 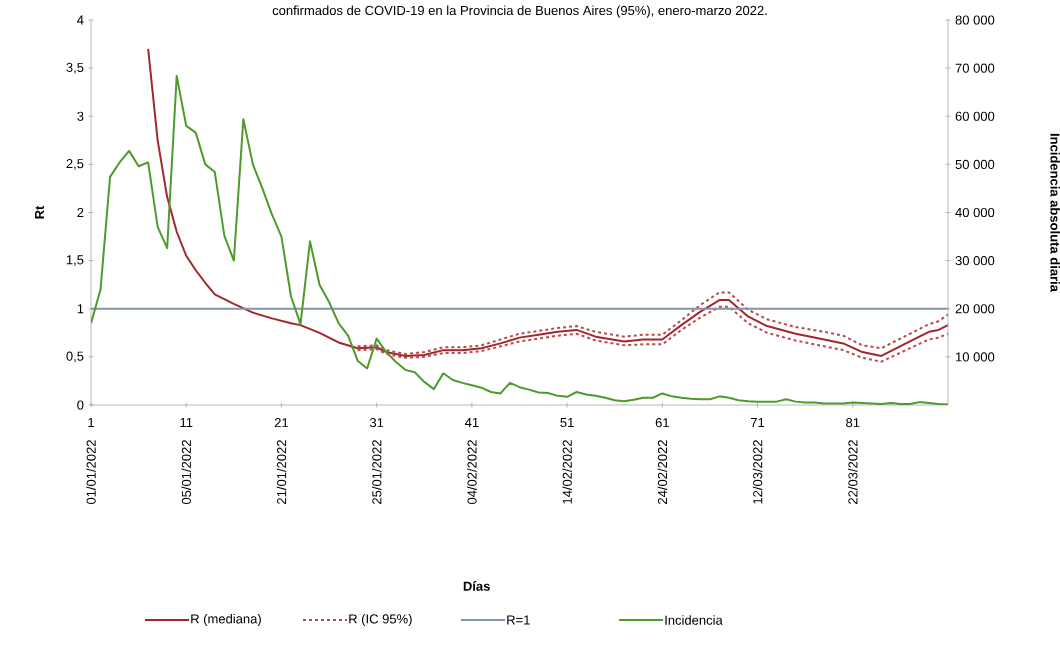 What do you see at coordinates (75, 260) in the screenshot?
I see `y-tick-label: 1,5` at bounding box center [75, 260].